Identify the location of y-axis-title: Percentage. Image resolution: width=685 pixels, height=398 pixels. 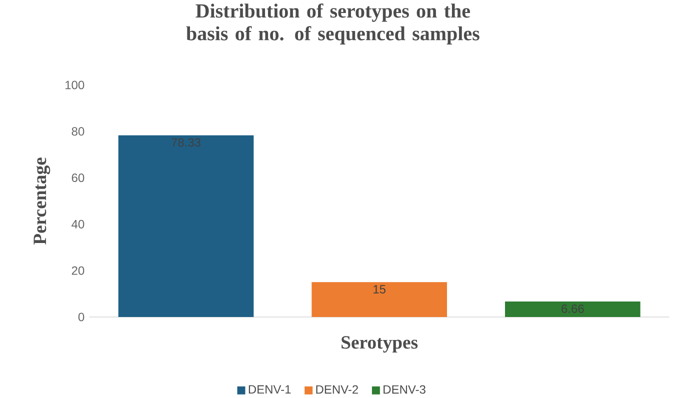
(42, 201).